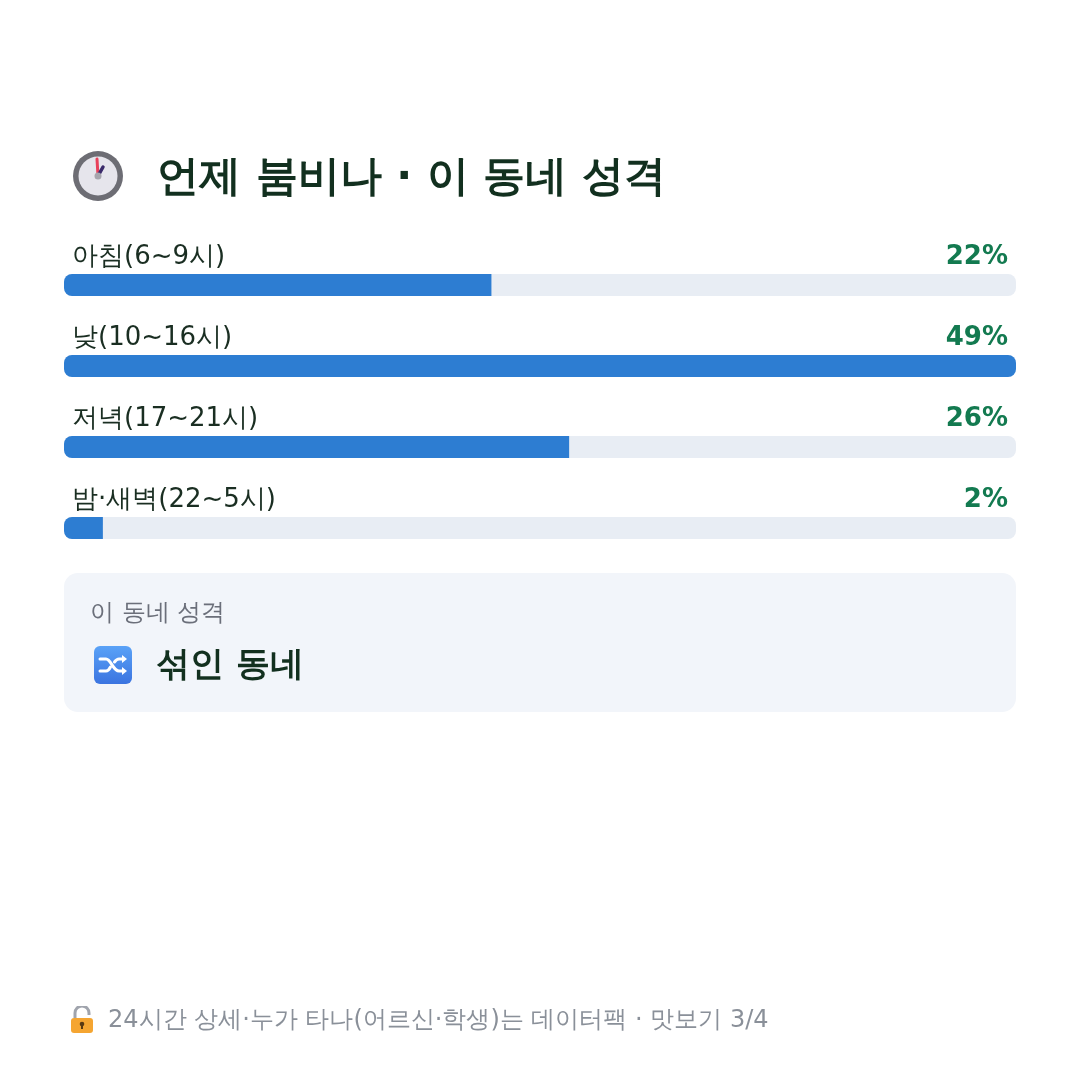 The width and height of the screenshot is (1080, 1080). Describe the element at coordinates (158, 612) in the screenshot. I see `text: 이 동네 성격` at that location.